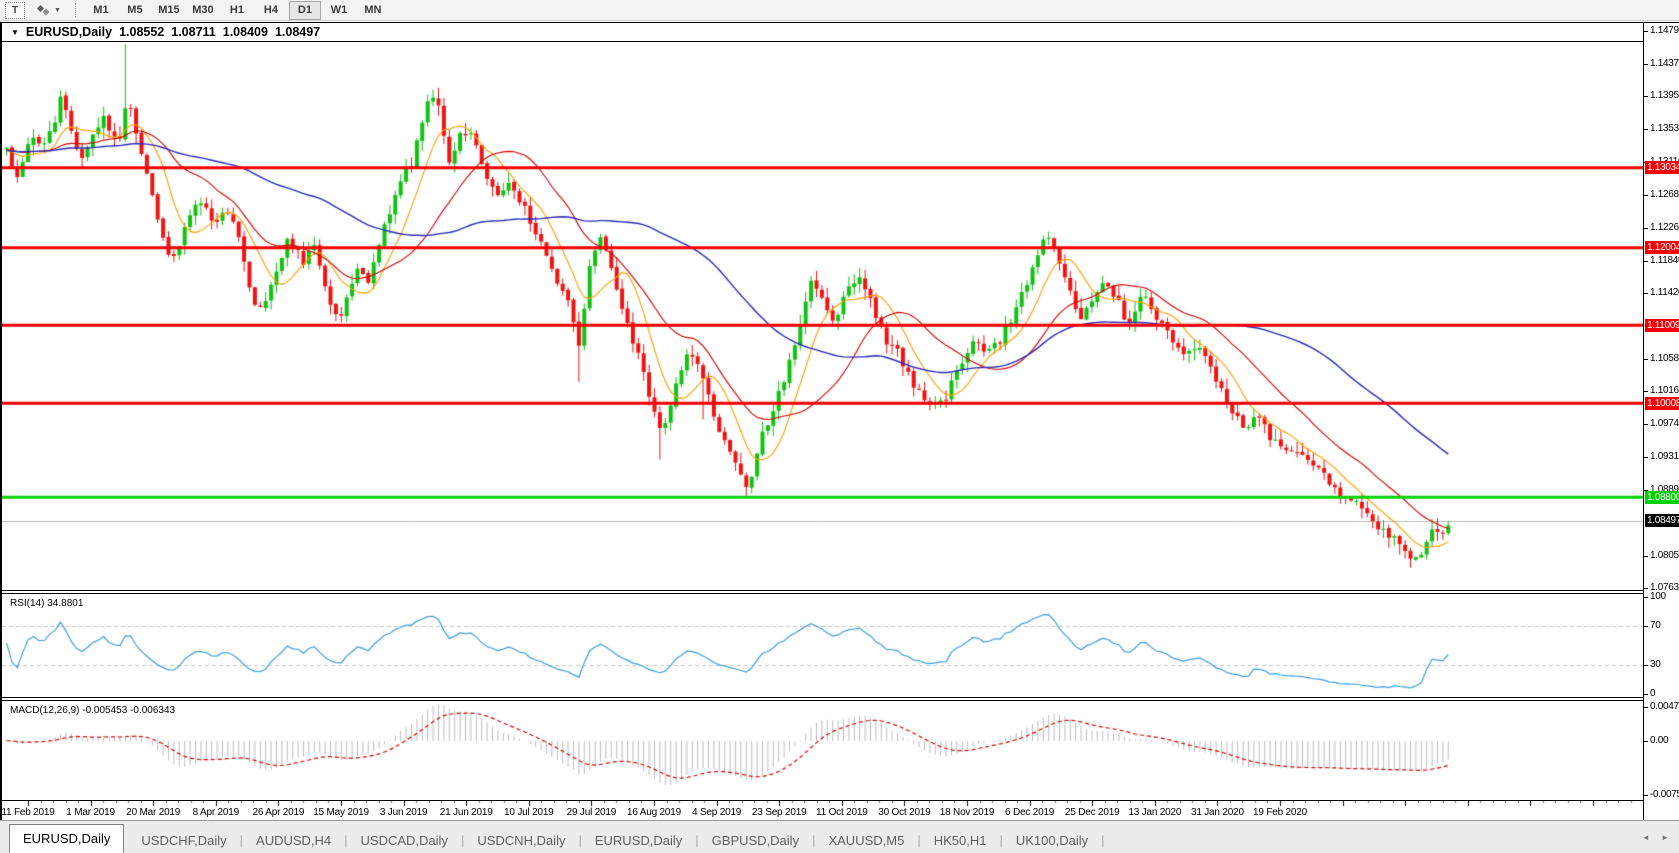  Describe the element at coordinates (1661, 555) in the screenshot. I see `price-axis-tick: 1.08050` at that location.